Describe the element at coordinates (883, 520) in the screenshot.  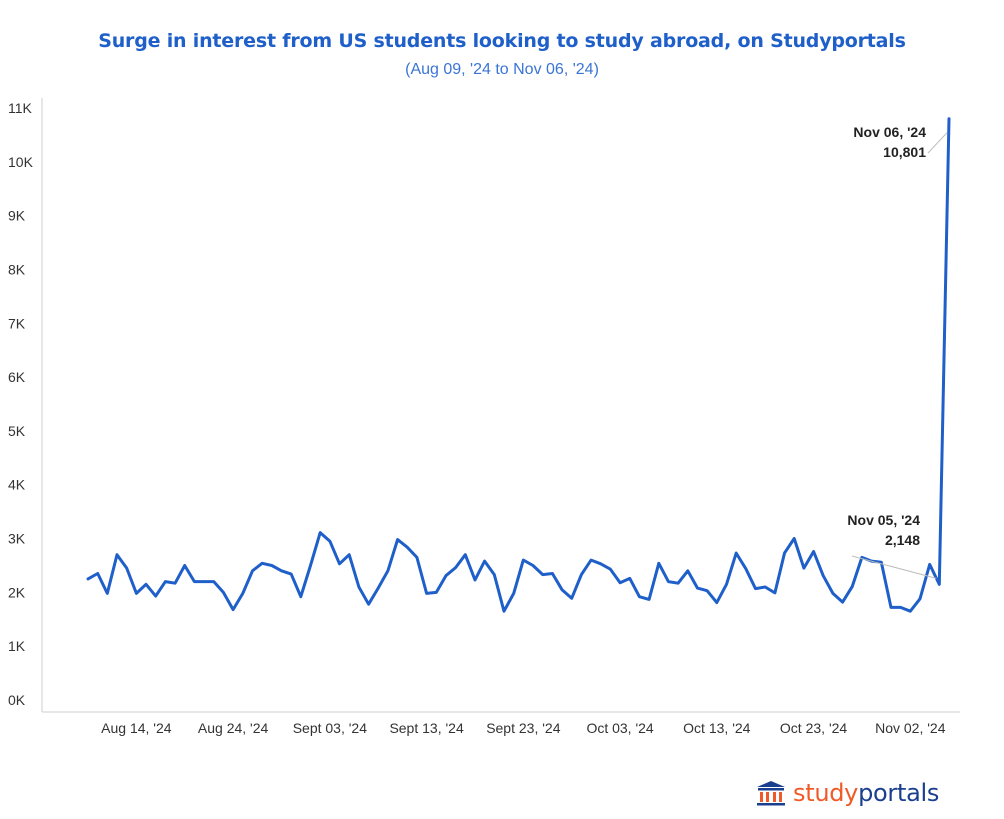
I see `annotation-nov05-date: Nov 05, '24` at that location.